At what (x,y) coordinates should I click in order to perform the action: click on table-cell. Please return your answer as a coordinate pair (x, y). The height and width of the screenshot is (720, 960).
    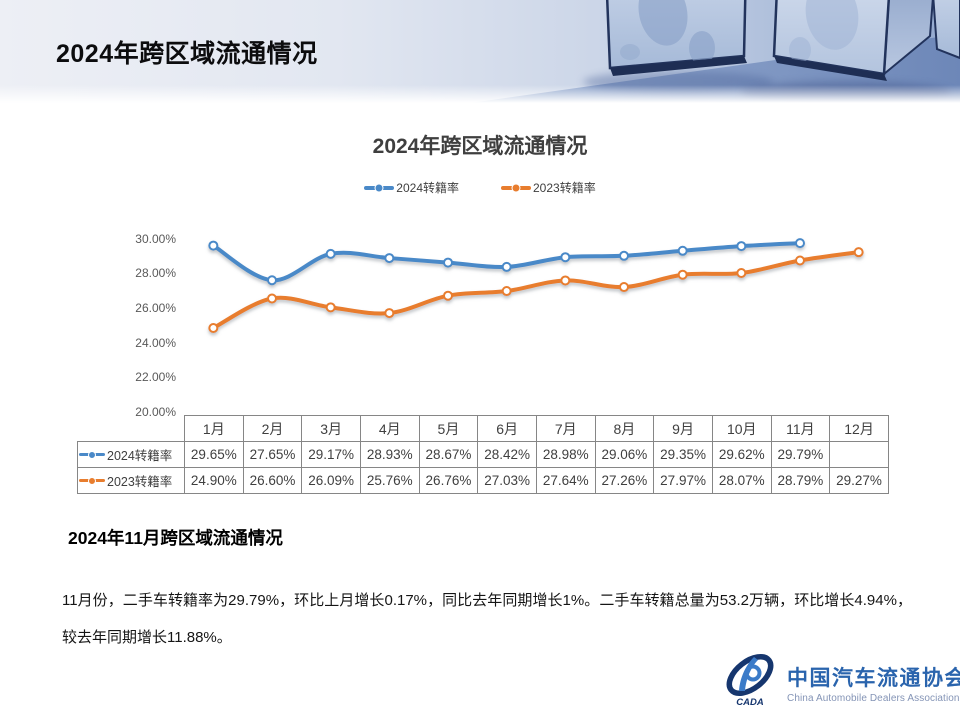
    Looking at the image, I should click on (859, 454).